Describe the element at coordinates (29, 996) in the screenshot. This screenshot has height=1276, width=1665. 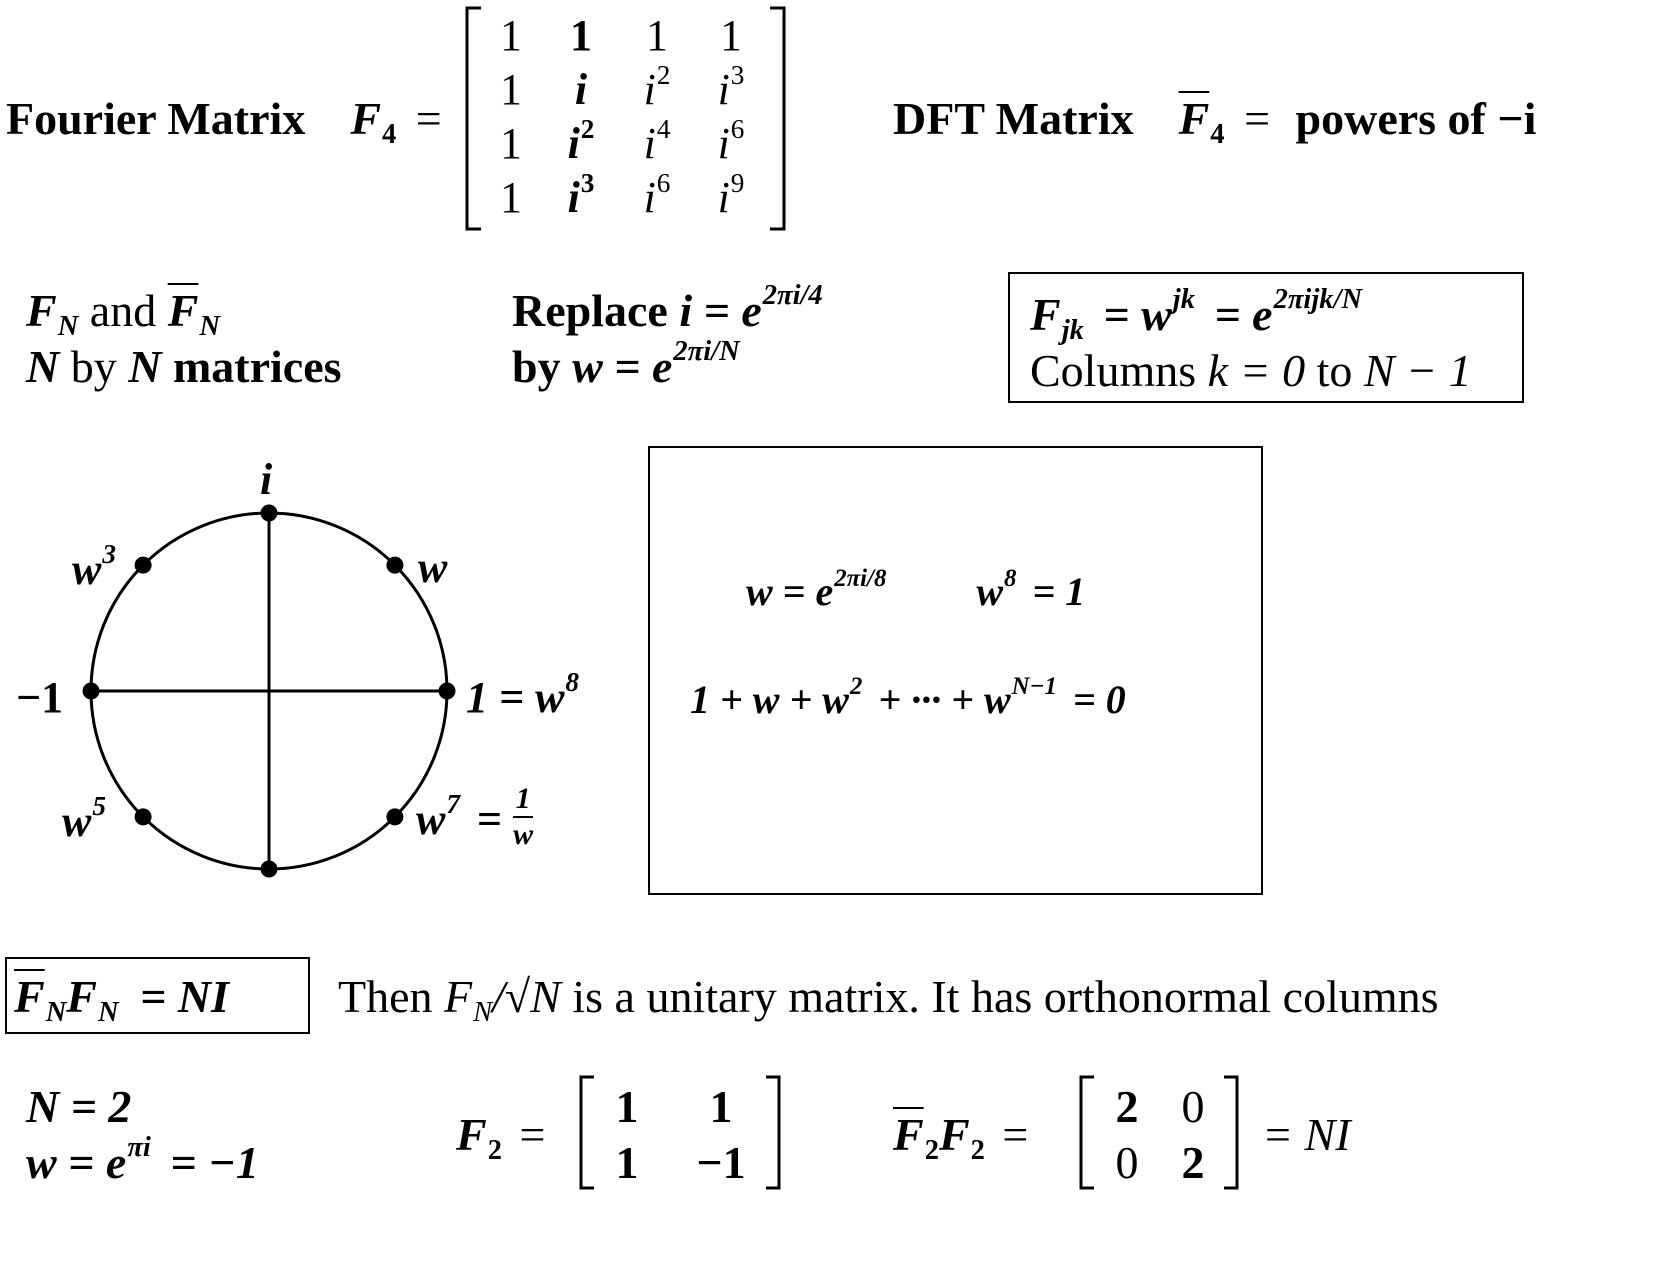
I see `fn-bar-product-1: F` at that location.